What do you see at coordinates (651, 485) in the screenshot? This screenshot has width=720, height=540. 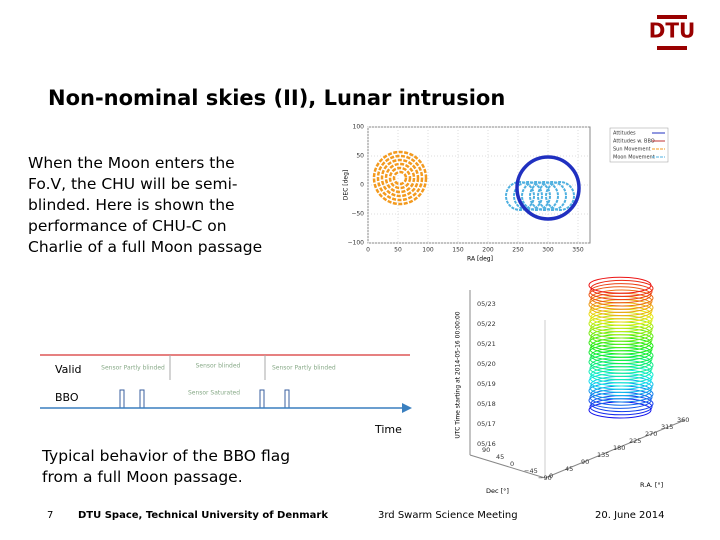 I see `ra-label: R.A. [°]` at bounding box center [651, 485].